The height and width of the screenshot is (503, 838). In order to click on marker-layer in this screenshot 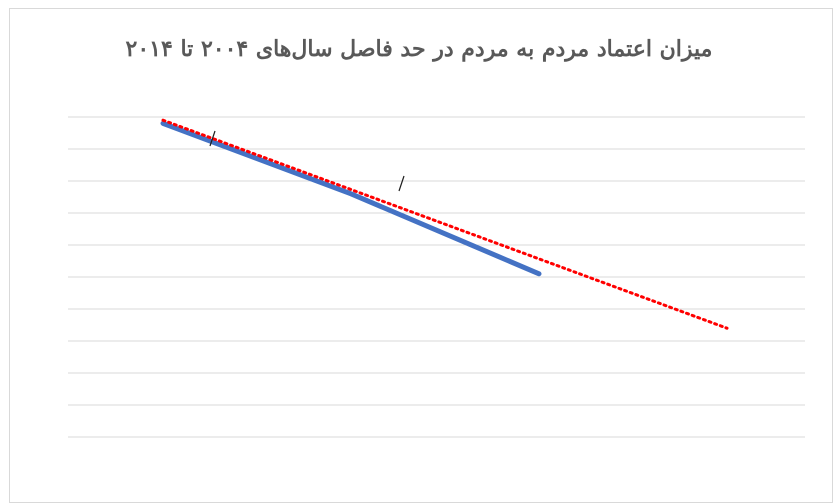, I will do `click(307, 161)`.